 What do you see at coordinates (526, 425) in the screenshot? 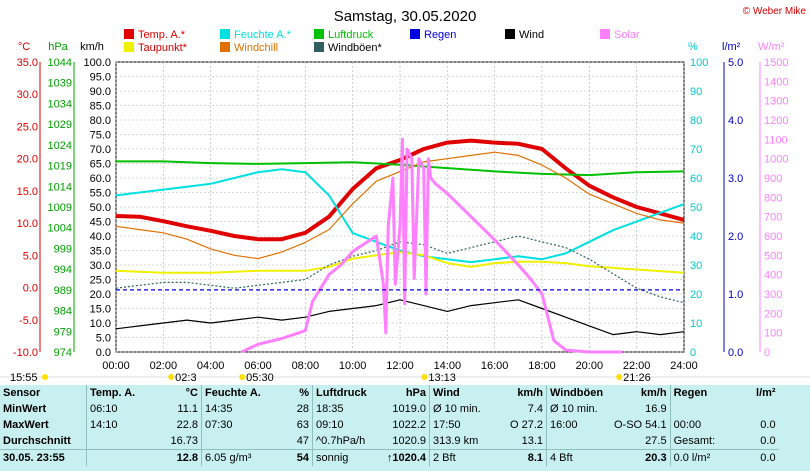
I see `wind-value: O 27.2` at bounding box center [526, 425].